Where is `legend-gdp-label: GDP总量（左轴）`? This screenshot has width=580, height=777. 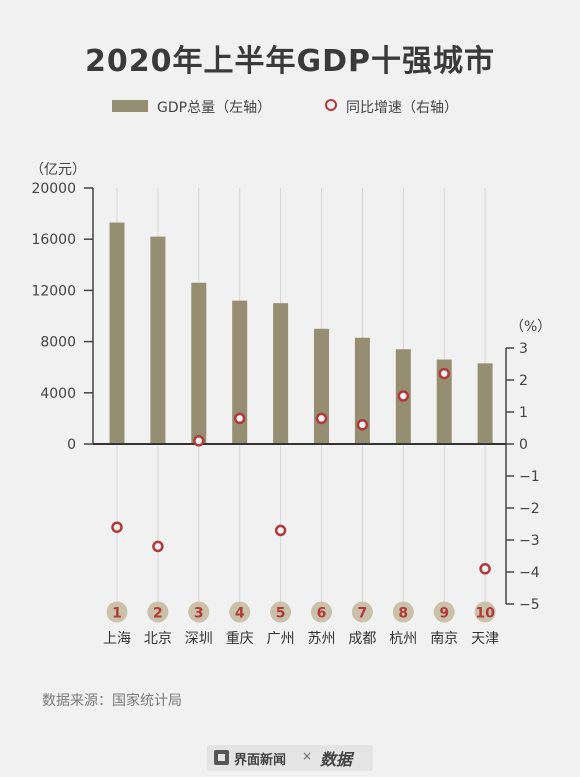 legend-gdp-label: GDP总量（左轴） is located at coordinates (214, 108).